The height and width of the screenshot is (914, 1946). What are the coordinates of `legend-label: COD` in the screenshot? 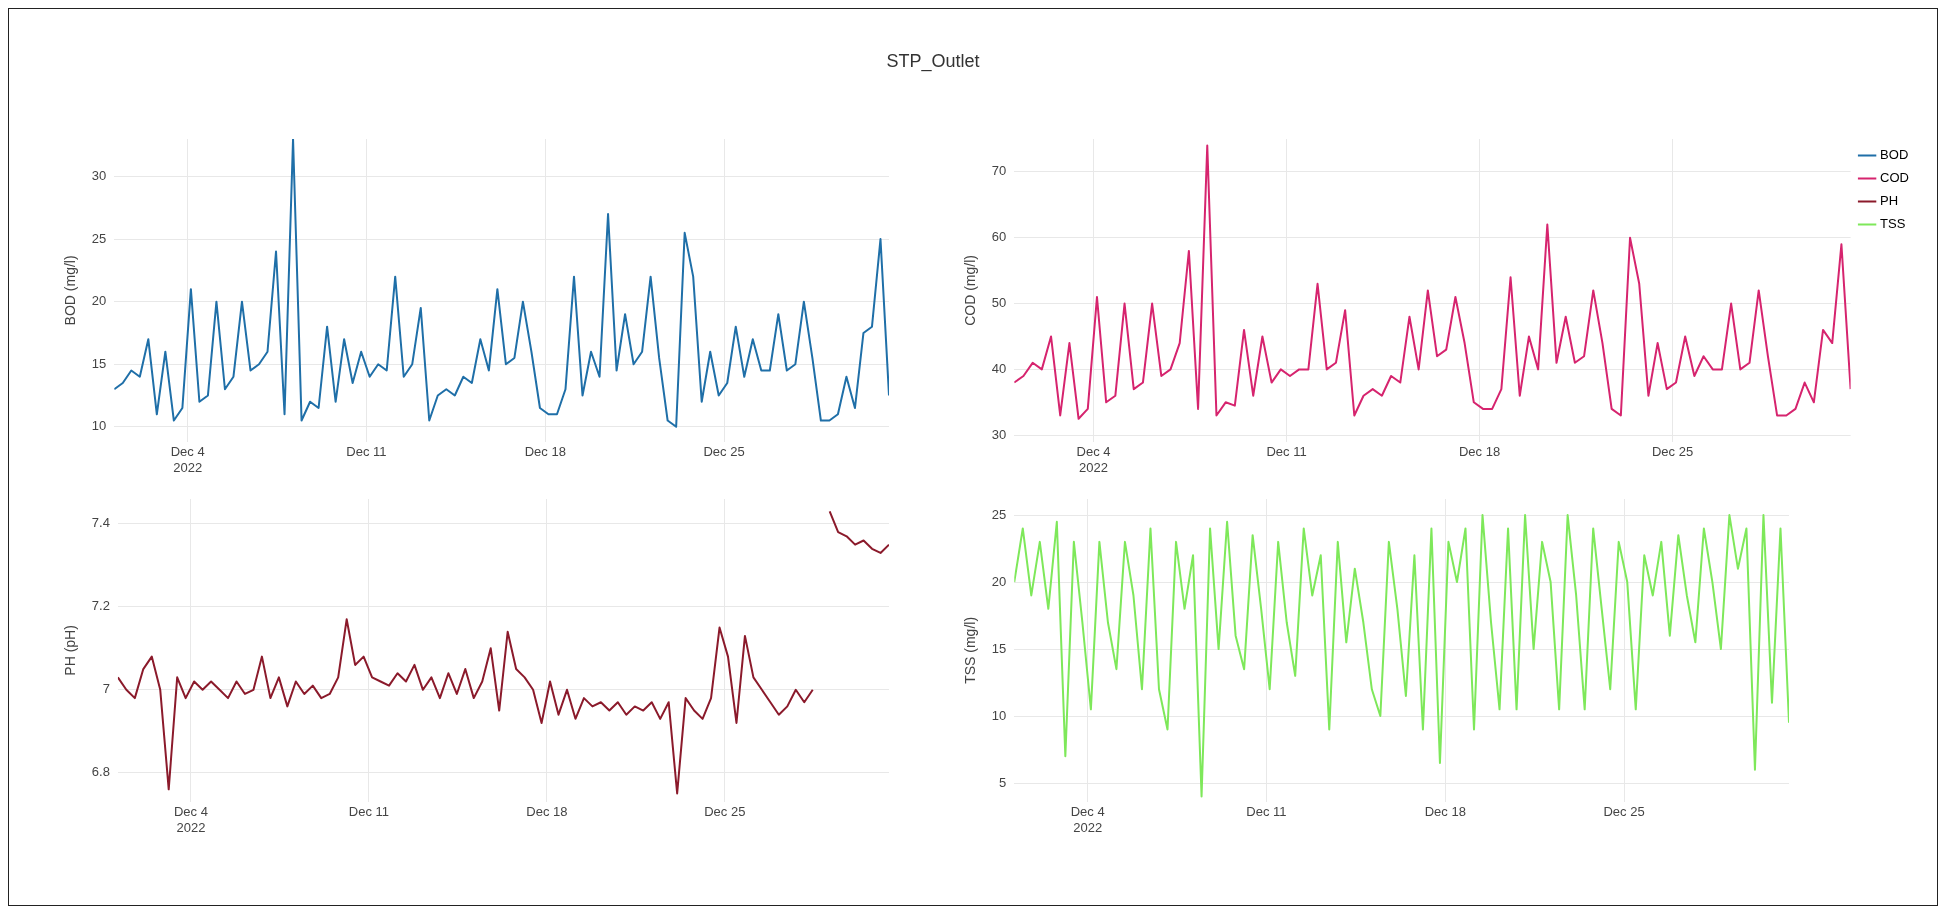 It's located at (1894, 178).